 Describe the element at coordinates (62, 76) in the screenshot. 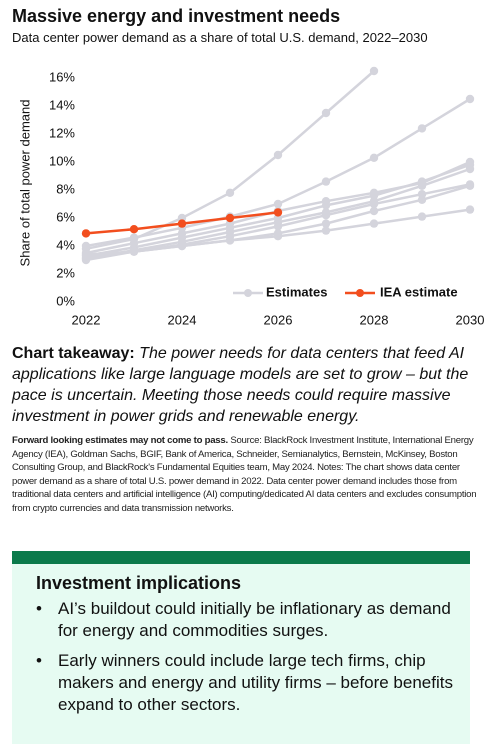

I see `y-tick-label: 16%` at that location.